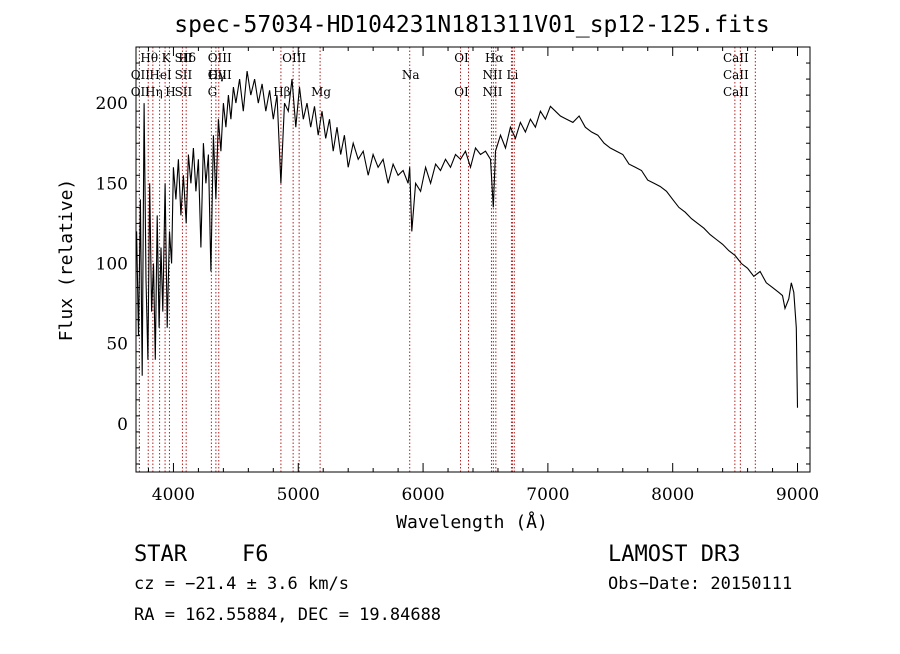 The width and height of the screenshot is (900, 654). I want to click on x-tick-label: 8000, so click(672, 495).